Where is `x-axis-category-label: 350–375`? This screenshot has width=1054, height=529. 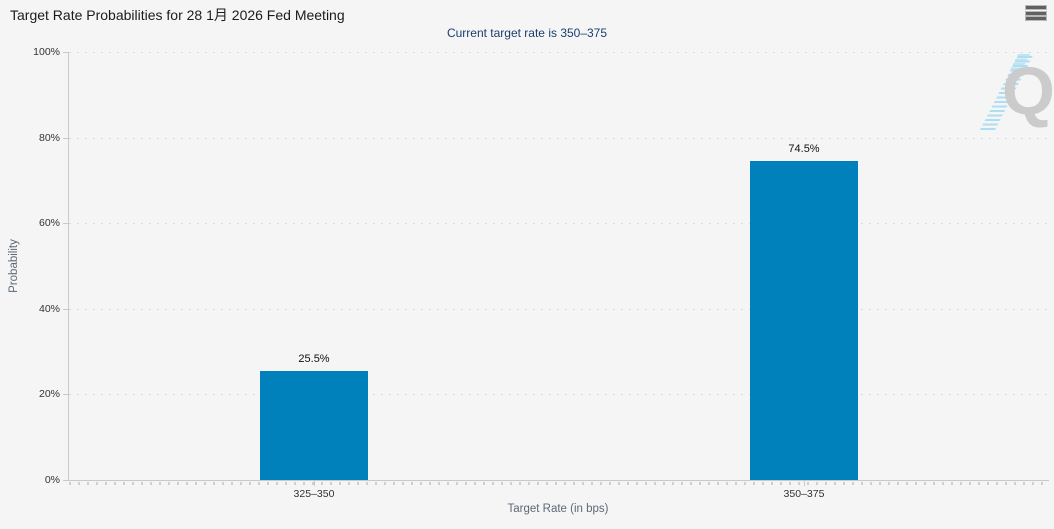
x-axis-category-label: 350–375 is located at coordinates (804, 494).